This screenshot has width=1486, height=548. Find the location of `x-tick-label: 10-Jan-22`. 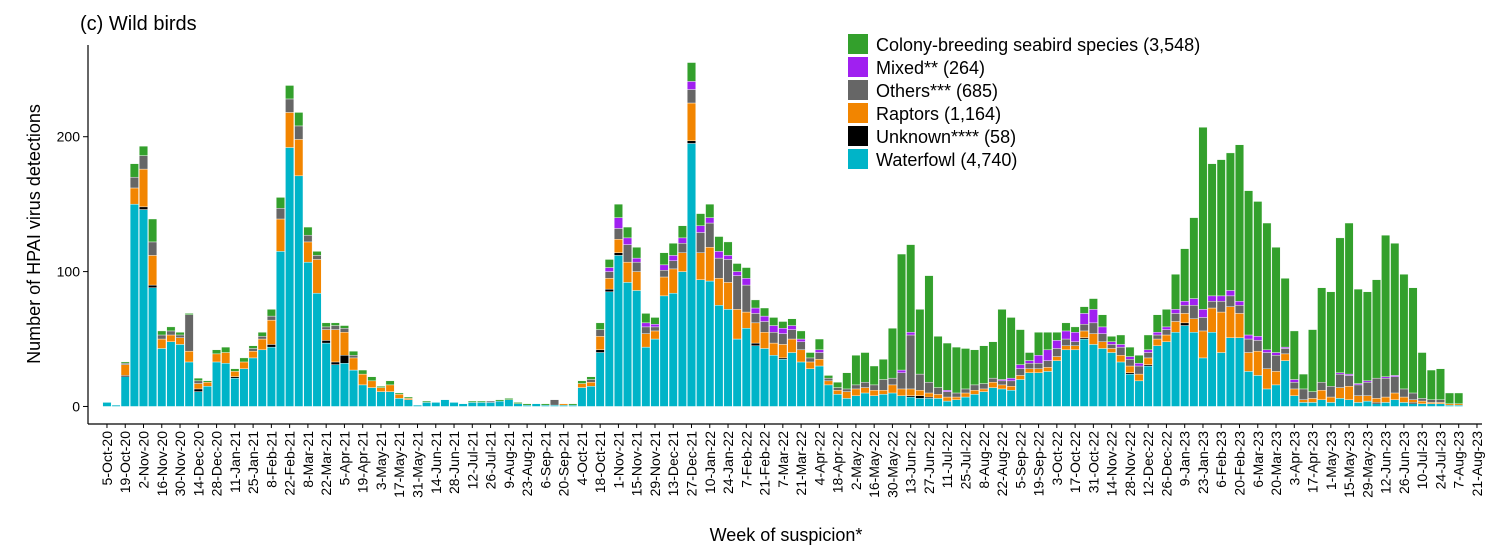

x-tick-label: 10-Jan-22 is located at coordinates (710, 462).